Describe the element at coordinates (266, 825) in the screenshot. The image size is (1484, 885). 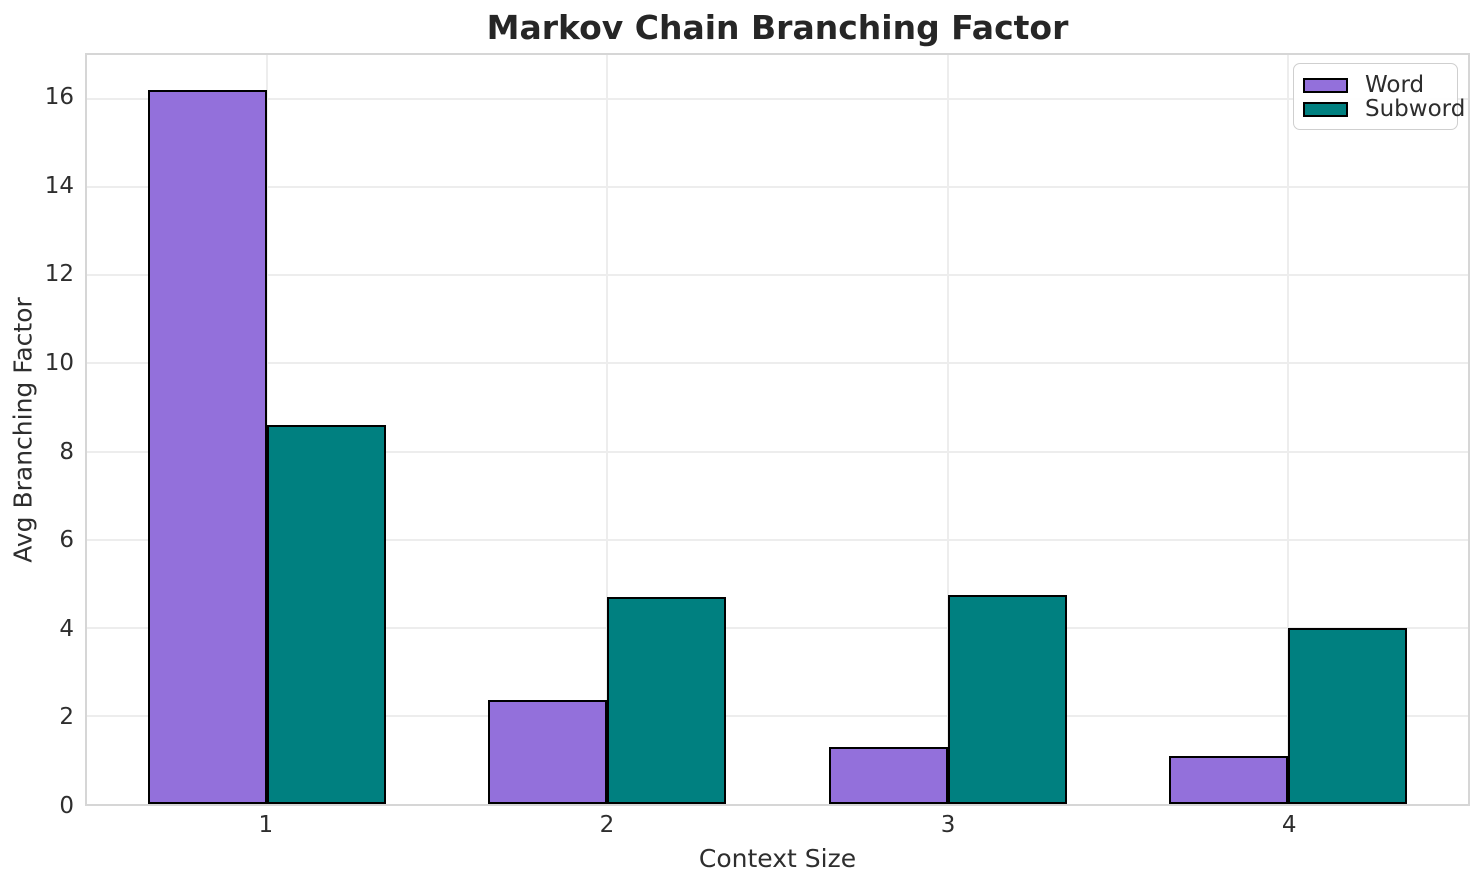
I see `x-tick-label: 1` at that location.